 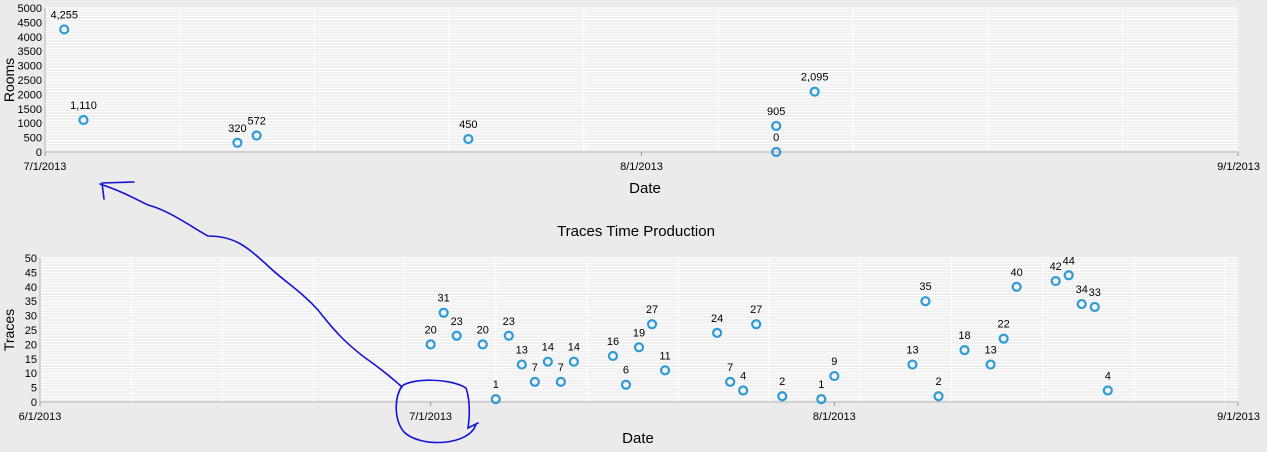 I want to click on rooms-y-ticks: 0 500 1000 1500 2000 2500 3000 3500 4000 4500 5000, so click(x=30, y=81).